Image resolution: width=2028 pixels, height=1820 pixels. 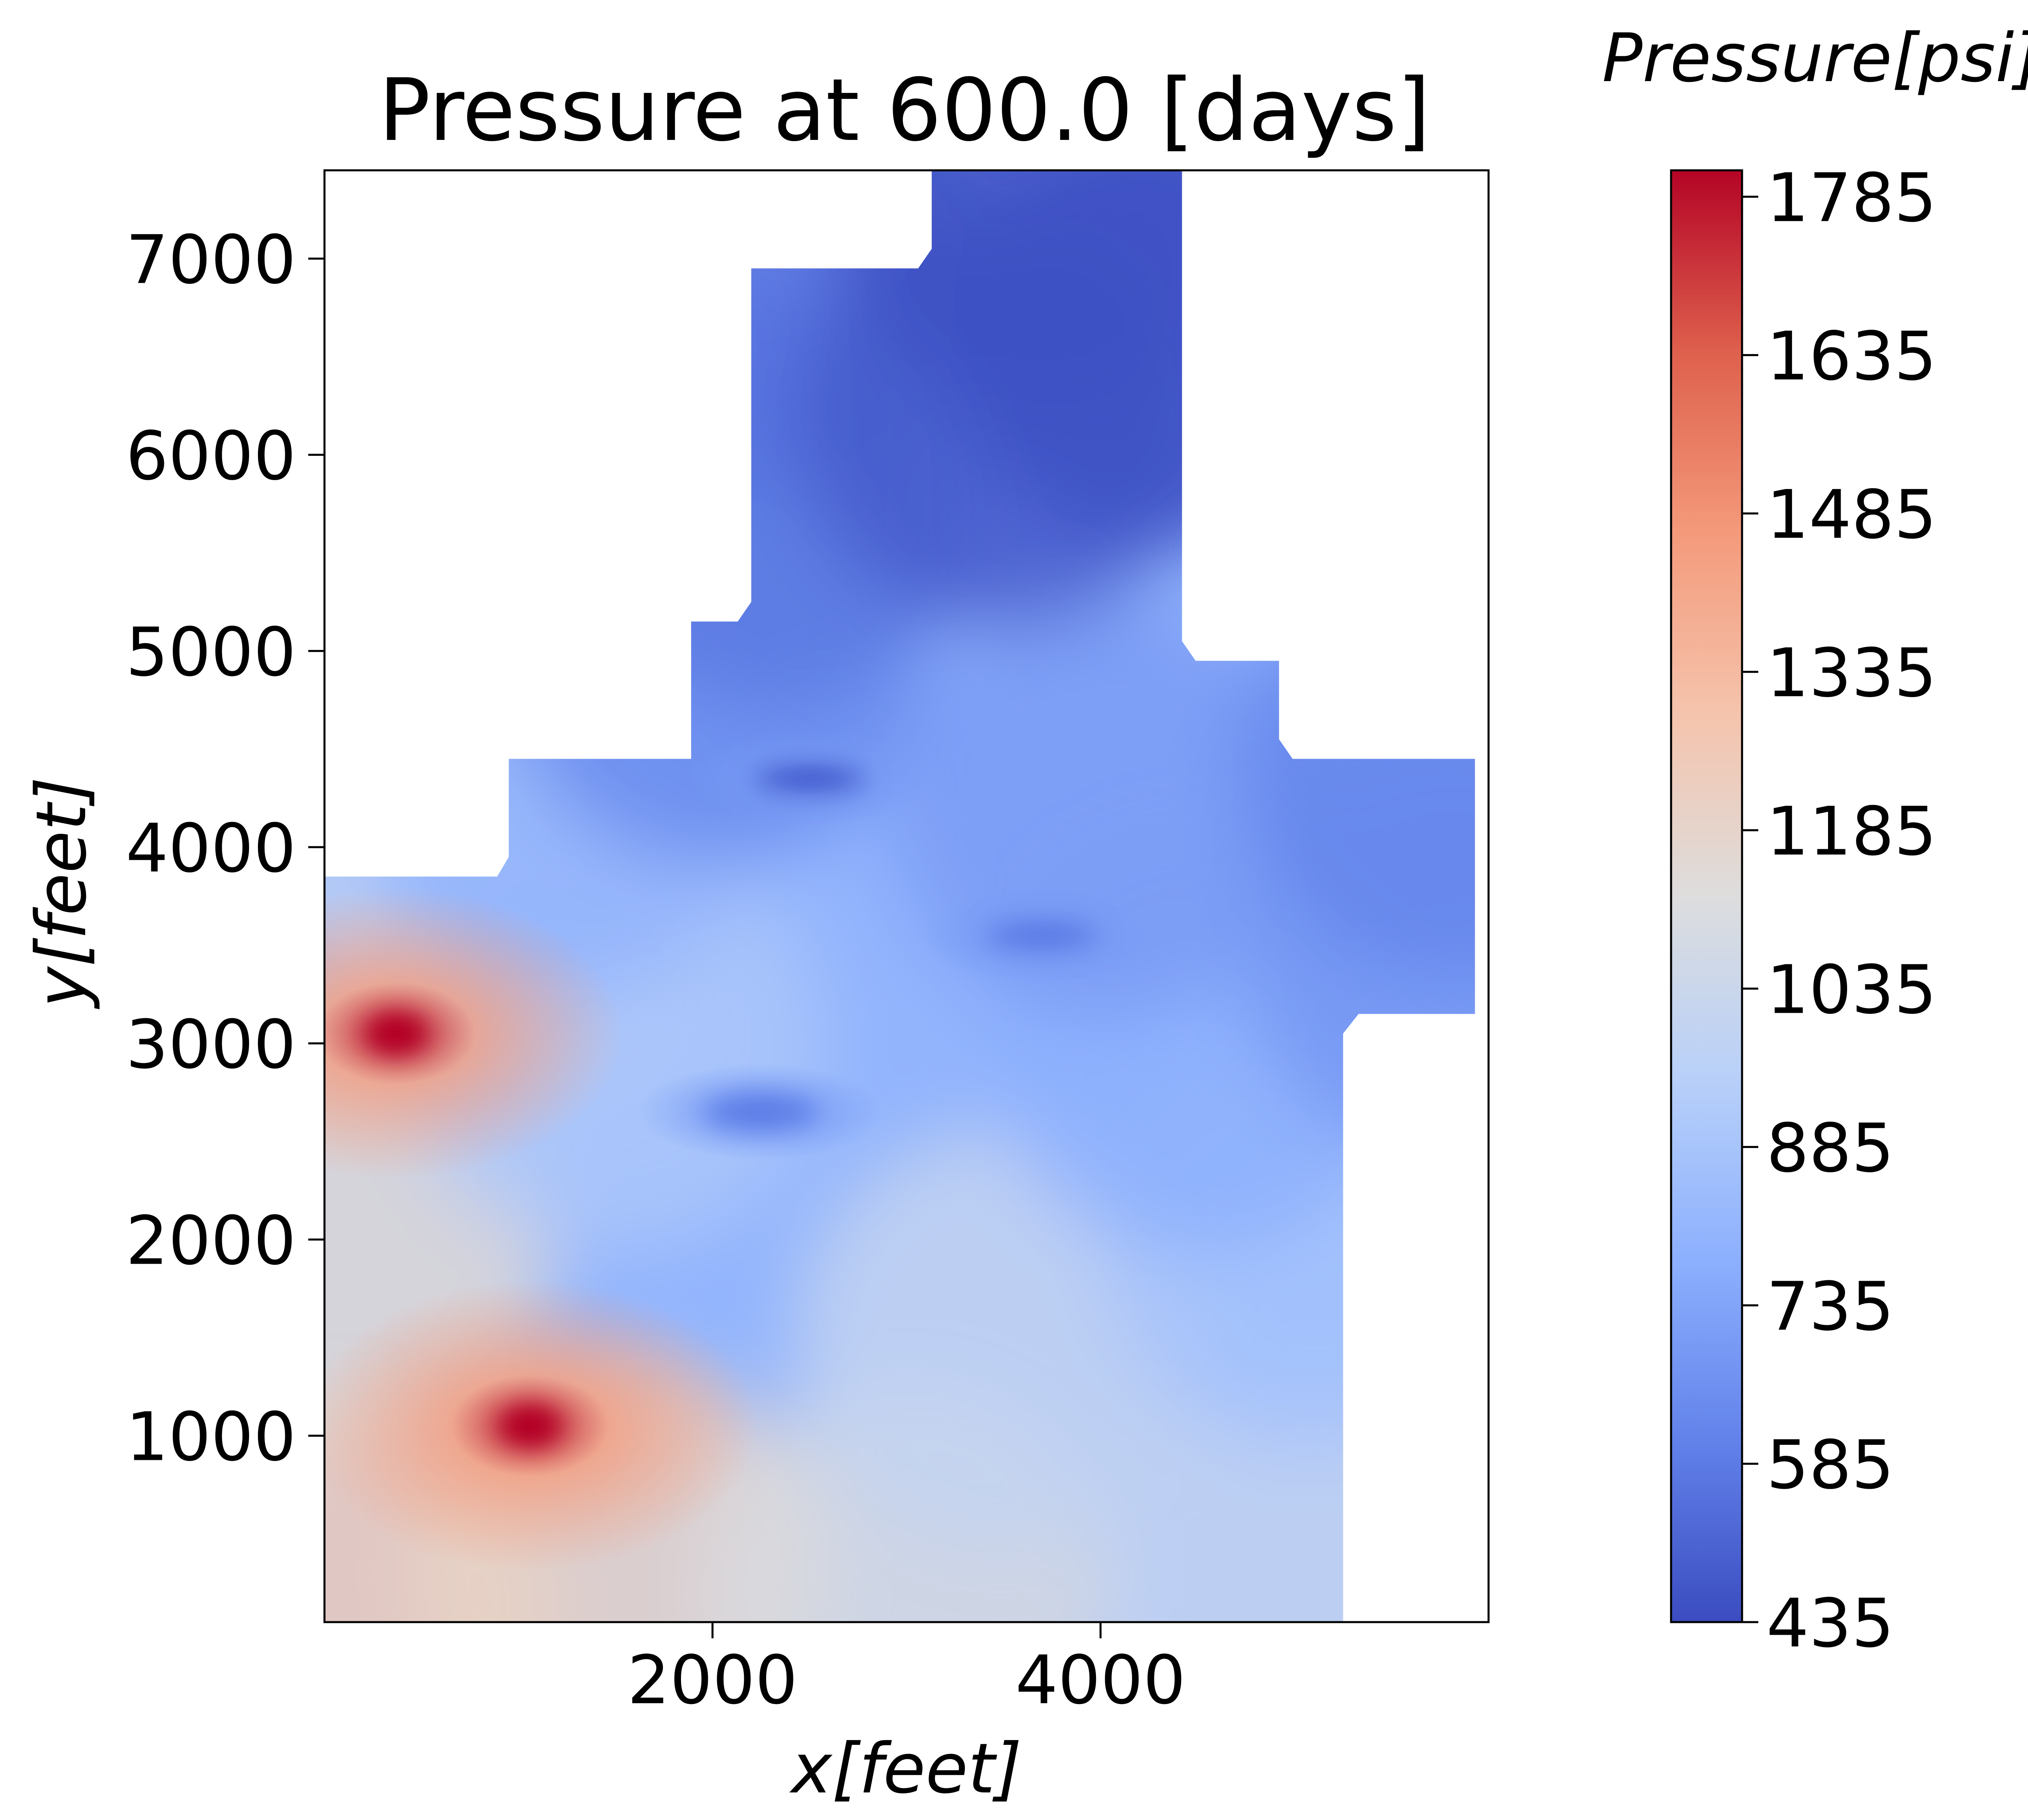 What do you see at coordinates (211, 1241) in the screenshot?
I see `y-tick-label: 2000` at bounding box center [211, 1241].